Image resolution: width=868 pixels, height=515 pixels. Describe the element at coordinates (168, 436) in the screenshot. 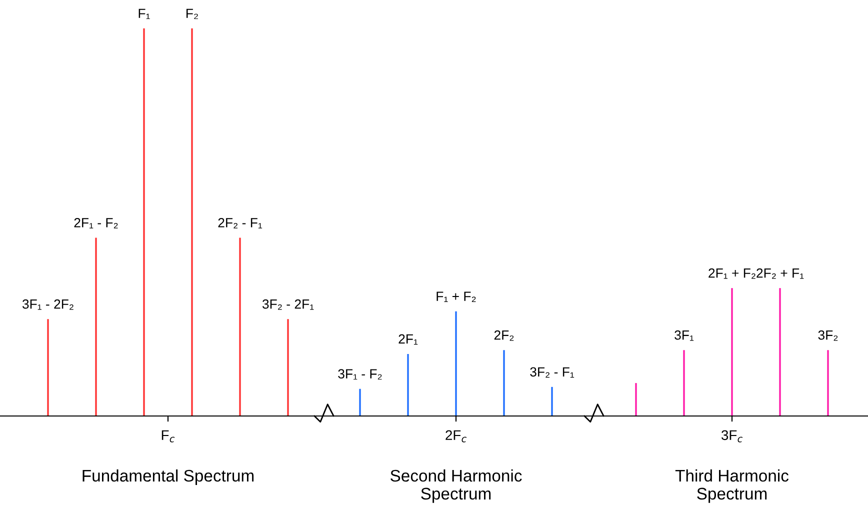

I see `text: F$_{c}$` at that location.